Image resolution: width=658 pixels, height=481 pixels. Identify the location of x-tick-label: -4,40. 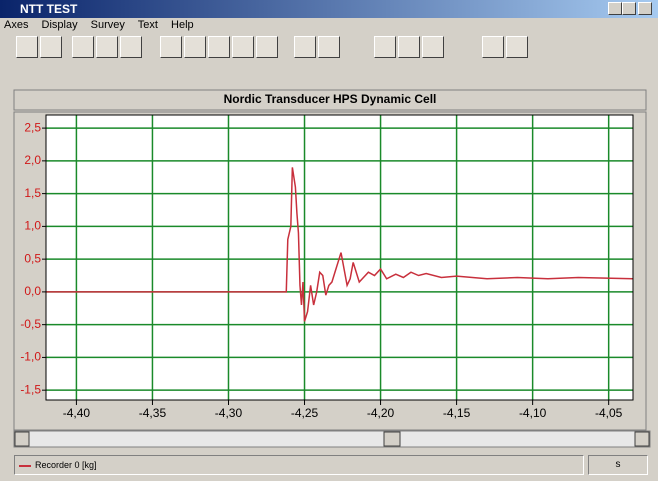
(77, 413).